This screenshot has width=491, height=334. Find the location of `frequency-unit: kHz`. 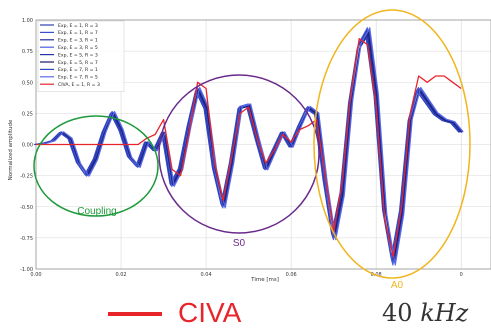

frequency-unit: kHz is located at coordinates (444, 313).